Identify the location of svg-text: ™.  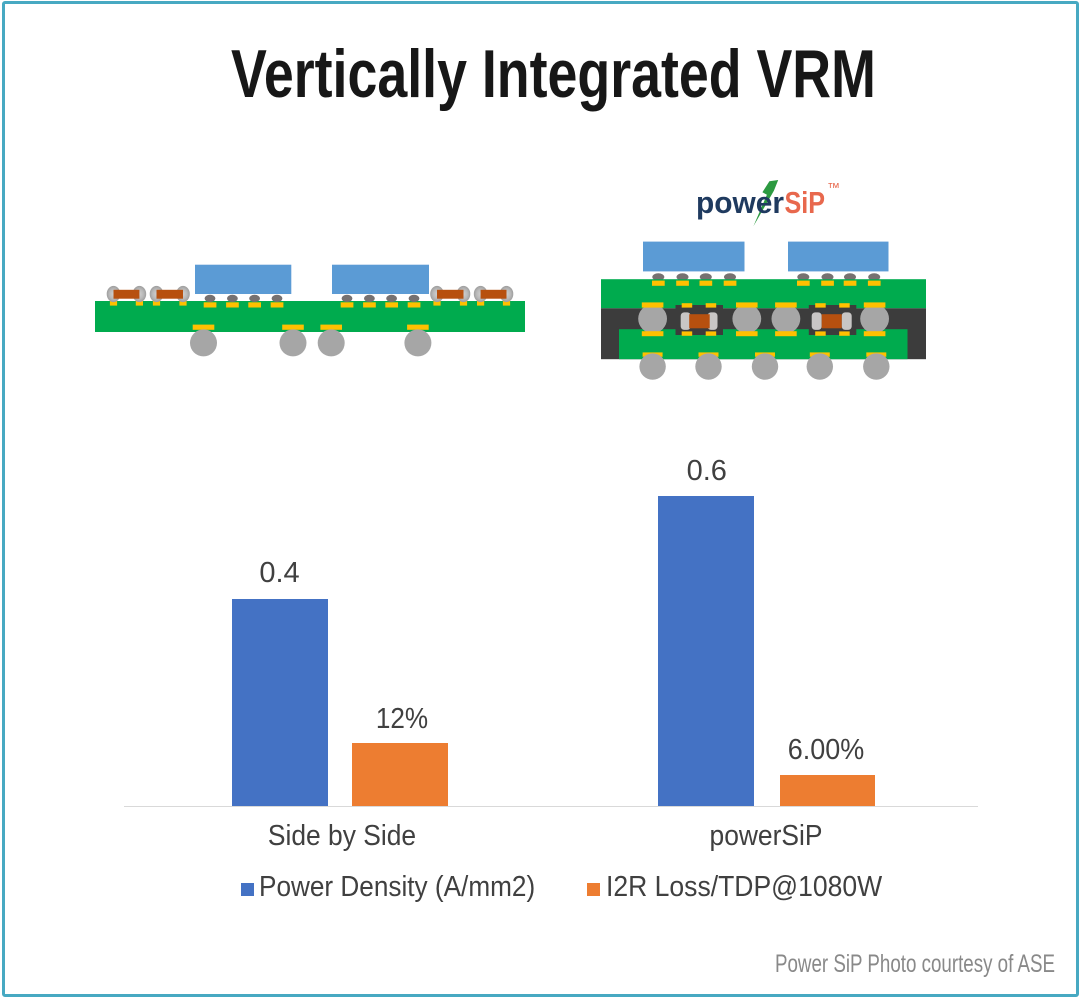
(833, 187).